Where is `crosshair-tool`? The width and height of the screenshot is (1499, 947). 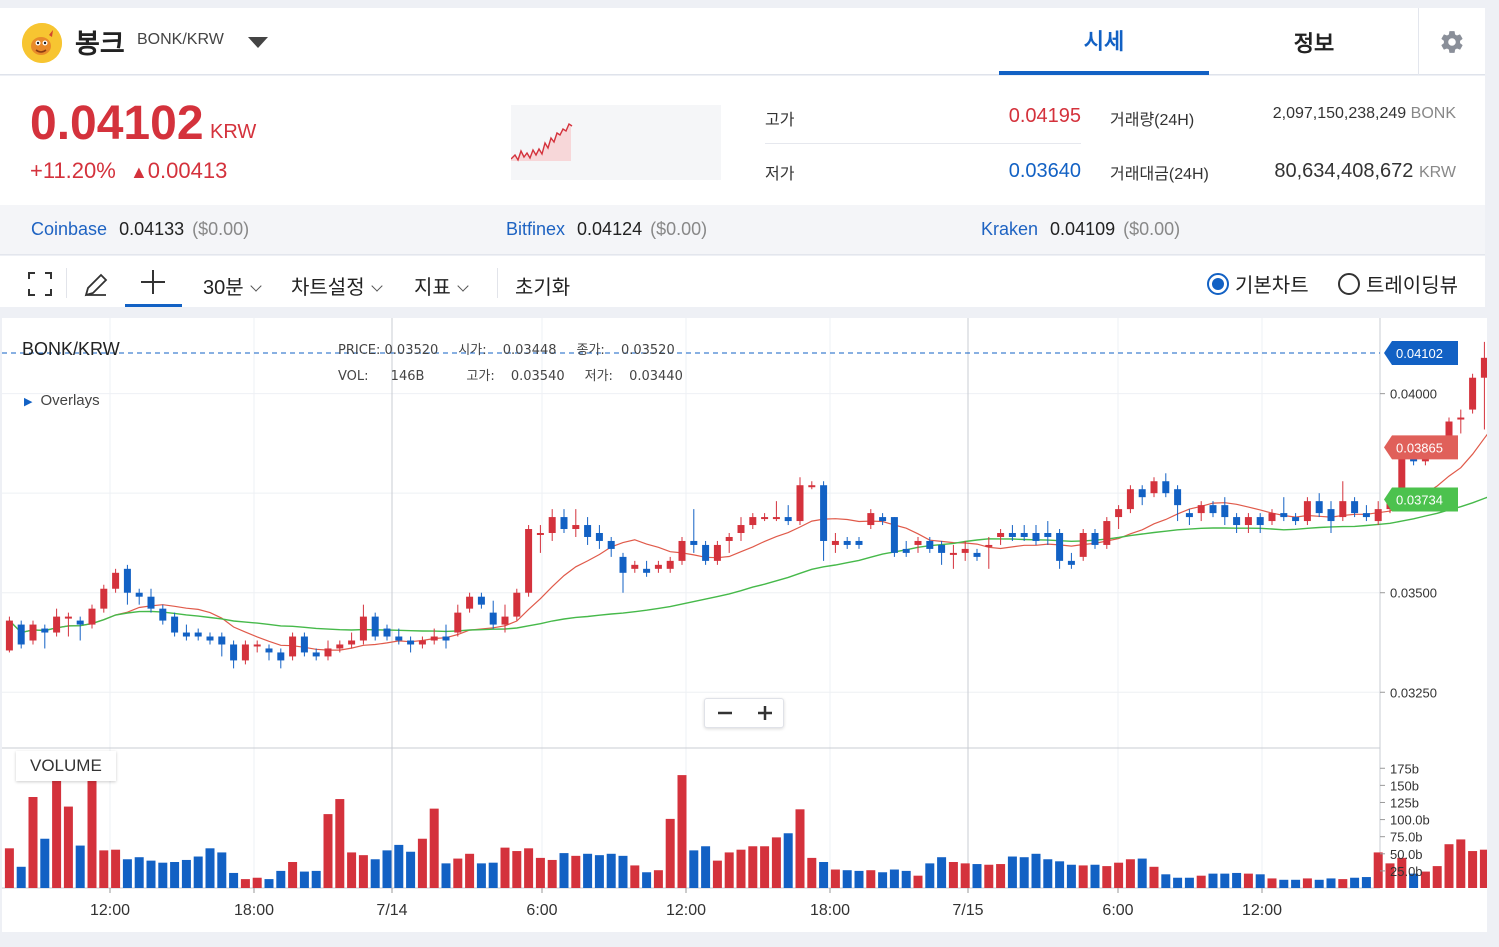 crosshair-tool is located at coordinates (153, 281).